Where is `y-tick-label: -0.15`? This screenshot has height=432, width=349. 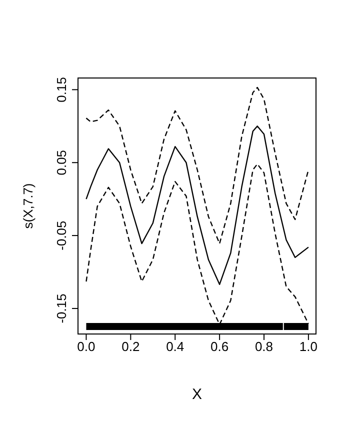
y-tick-label: -0.15 is located at coordinates (61, 309).